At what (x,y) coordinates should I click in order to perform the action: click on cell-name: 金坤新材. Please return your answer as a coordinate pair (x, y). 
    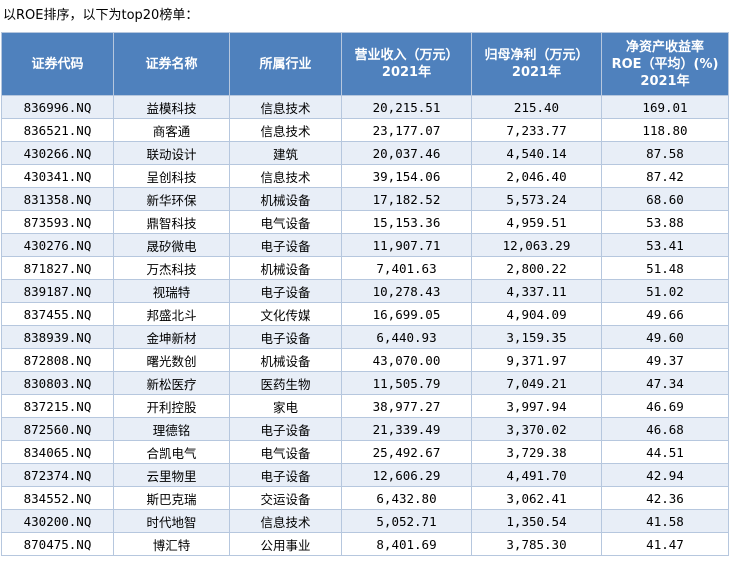
    Looking at the image, I should click on (171, 337).